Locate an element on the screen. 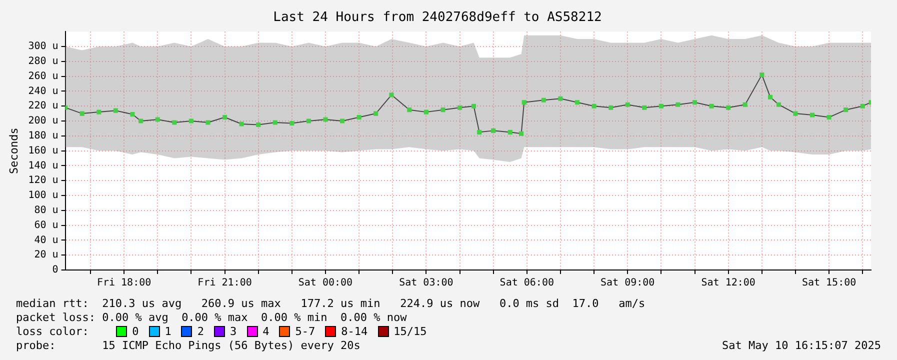 The width and height of the screenshot is (897, 360). y-tick-label: 160 u is located at coordinates (43, 150).